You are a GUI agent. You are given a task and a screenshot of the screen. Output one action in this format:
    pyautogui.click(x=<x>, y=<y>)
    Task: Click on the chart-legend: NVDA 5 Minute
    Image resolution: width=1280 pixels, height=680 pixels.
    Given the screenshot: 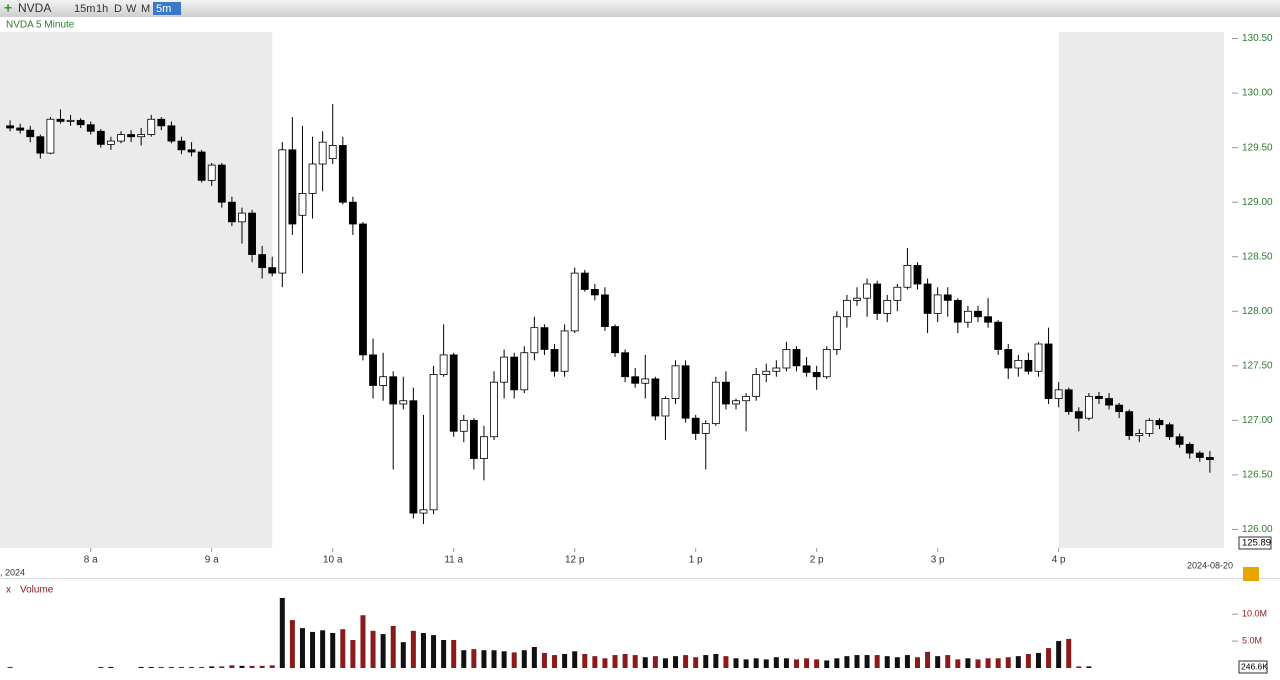 What is the action you would take?
    pyautogui.click(x=40, y=25)
    